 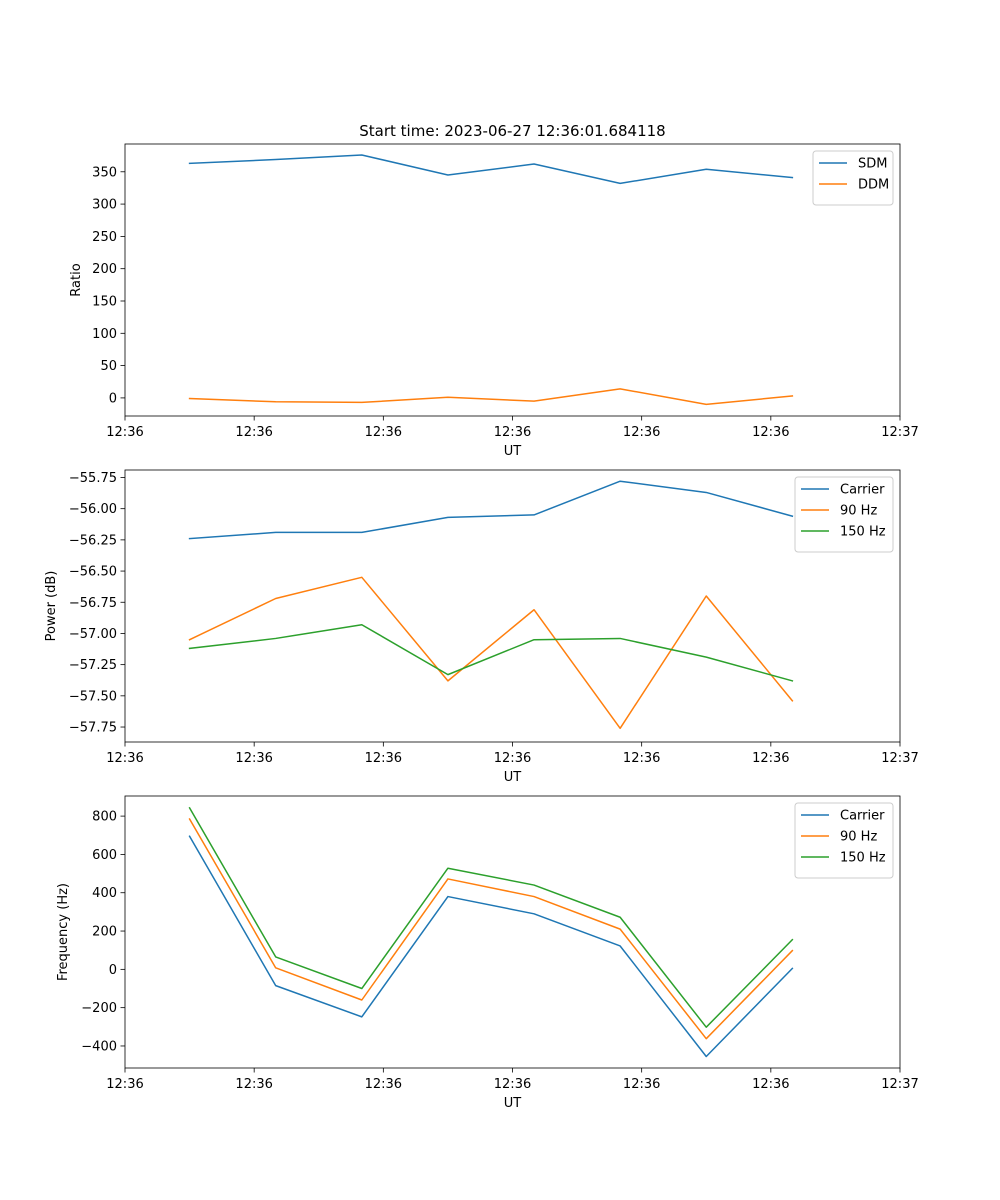 I want to click on series-line-ddm, so click(x=491, y=397).